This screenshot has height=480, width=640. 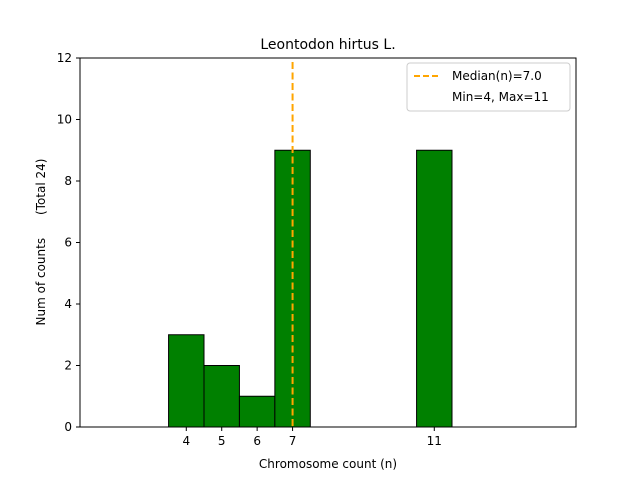 I want to click on legend: Median(n)=7.0 Min=4, Max=11, so click(x=488, y=87).